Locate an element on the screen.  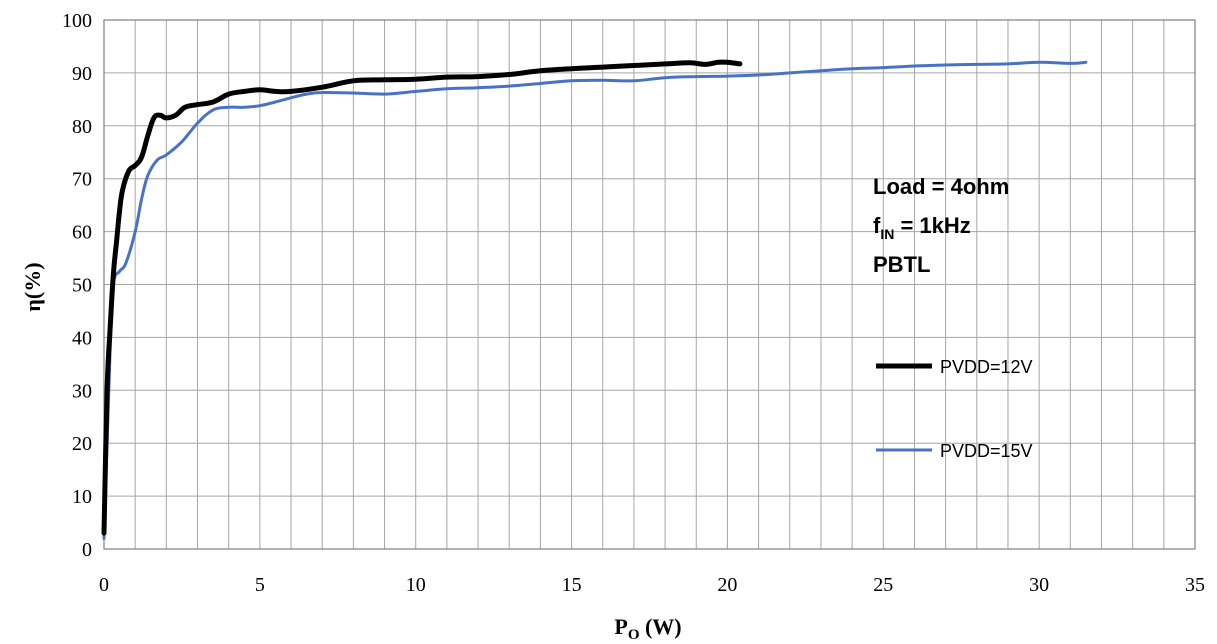
legend-label-12v: PVDD=12V is located at coordinates (986, 367).